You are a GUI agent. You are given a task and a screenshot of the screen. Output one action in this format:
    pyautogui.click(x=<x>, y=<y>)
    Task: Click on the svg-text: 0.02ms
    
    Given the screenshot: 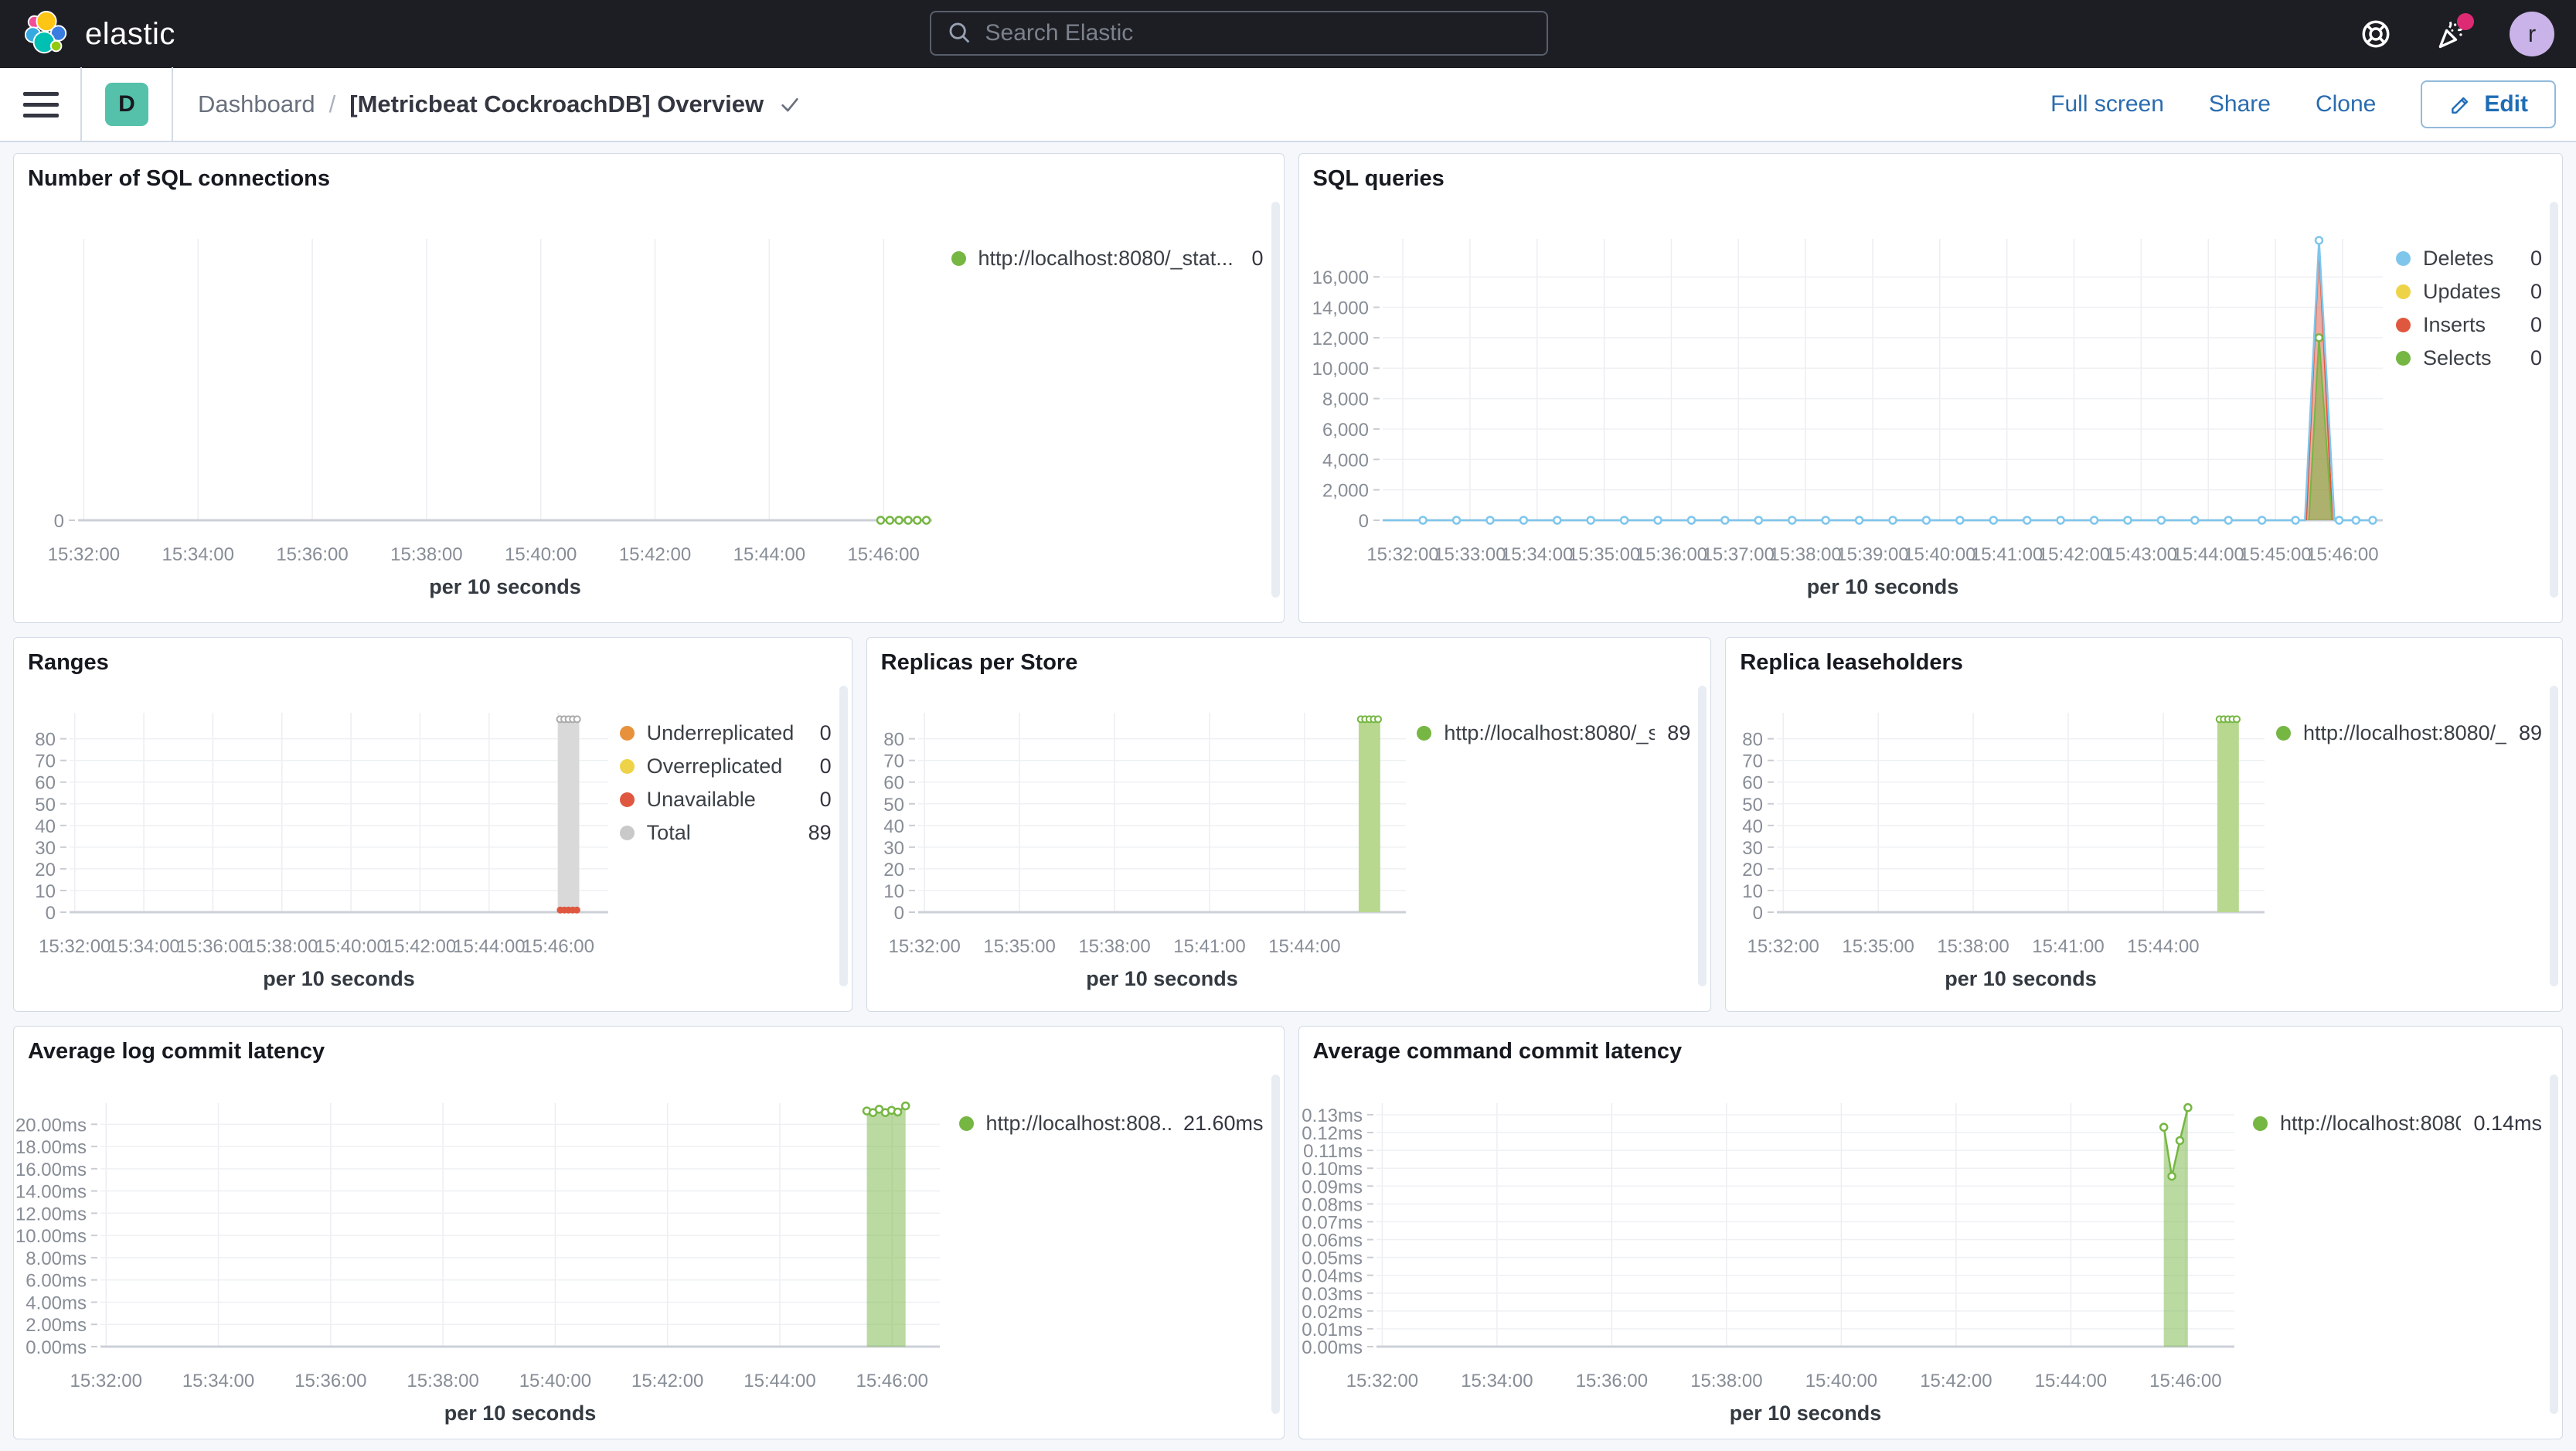 What is the action you would take?
    pyautogui.click(x=1332, y=1312)
    